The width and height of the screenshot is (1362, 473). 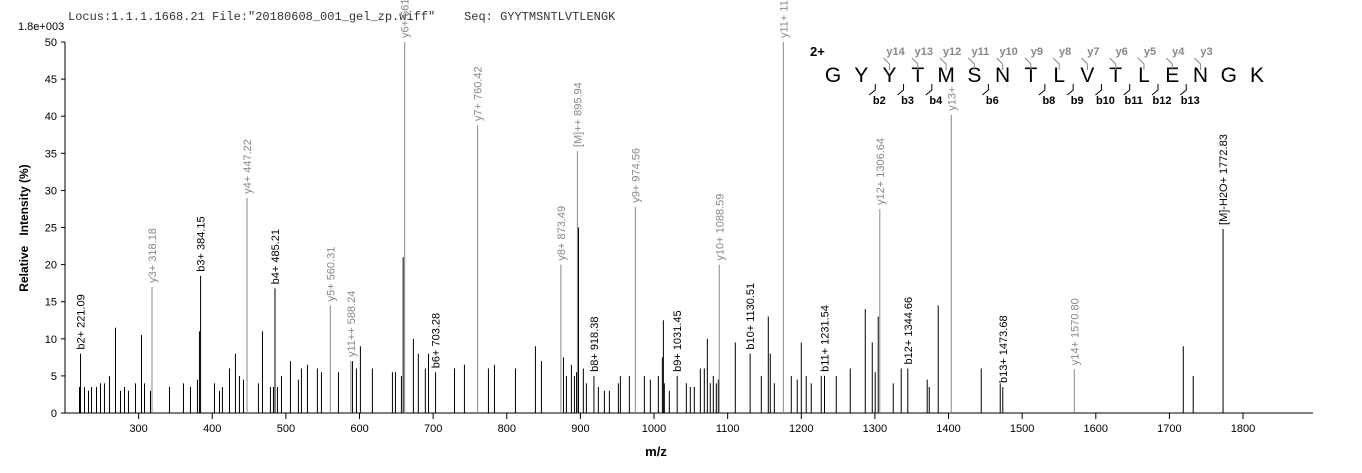 What do you see at coordinates (286, 429) in the screenshot?
I see `x-tick-label: 500` at bounding box center [286, 429].